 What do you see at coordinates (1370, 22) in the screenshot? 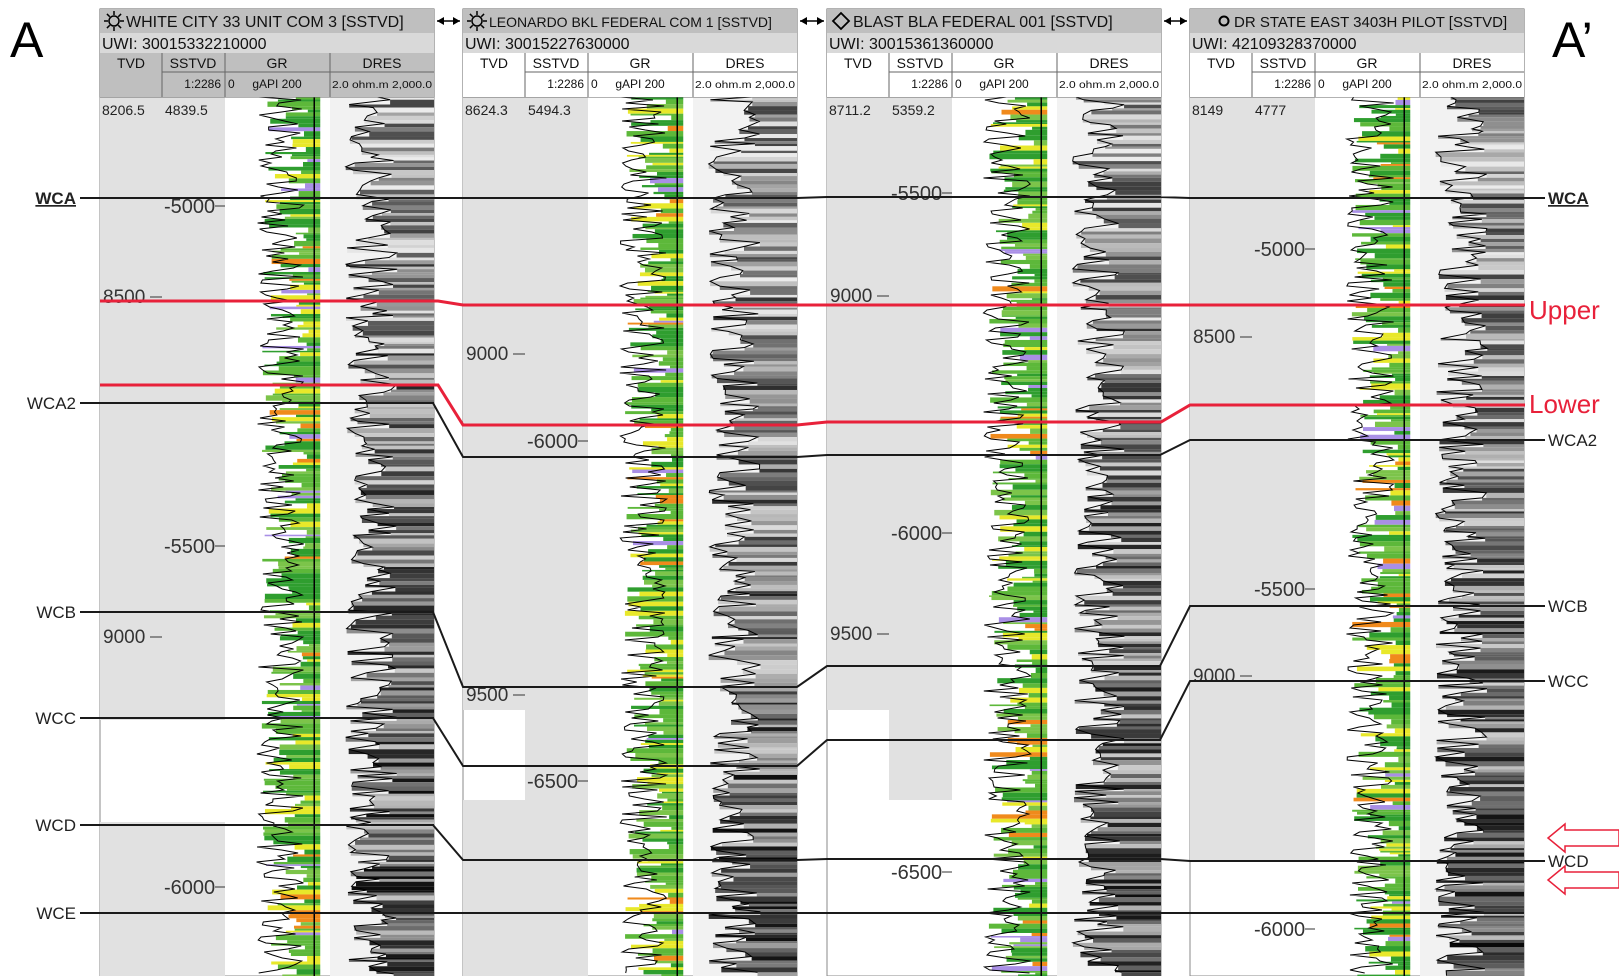
I see `well-name: DR STATE EAST 3403H PILOT [SSTVD]` at bounding box center [1370, 22].